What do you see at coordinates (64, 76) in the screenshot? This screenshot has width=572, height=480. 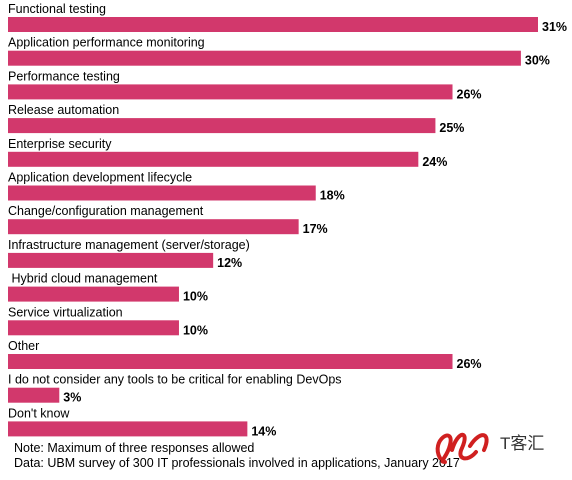 I see `category-label: Performance testing` at bounding box center [64, 76].